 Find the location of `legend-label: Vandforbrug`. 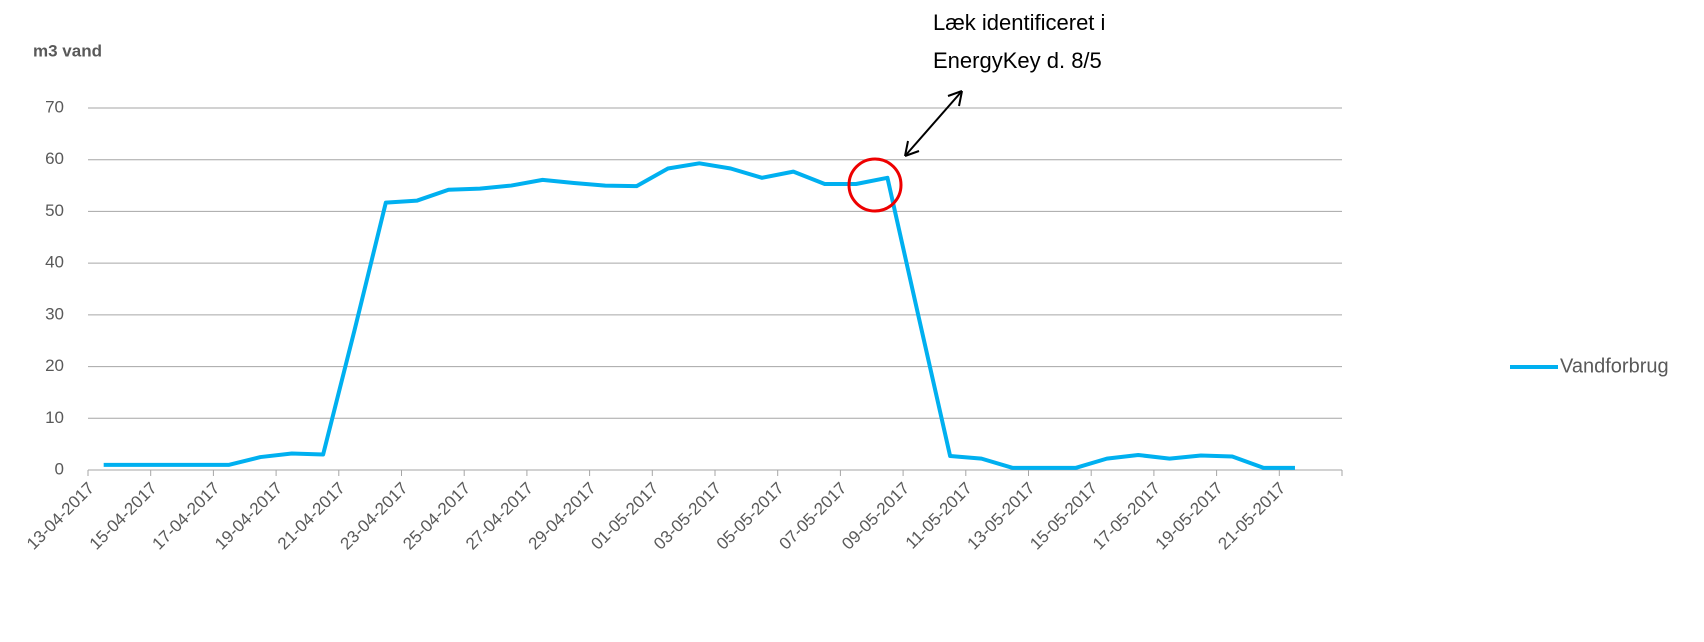

legend-label: Vandforbrug is located at coordinates (1614, 366).